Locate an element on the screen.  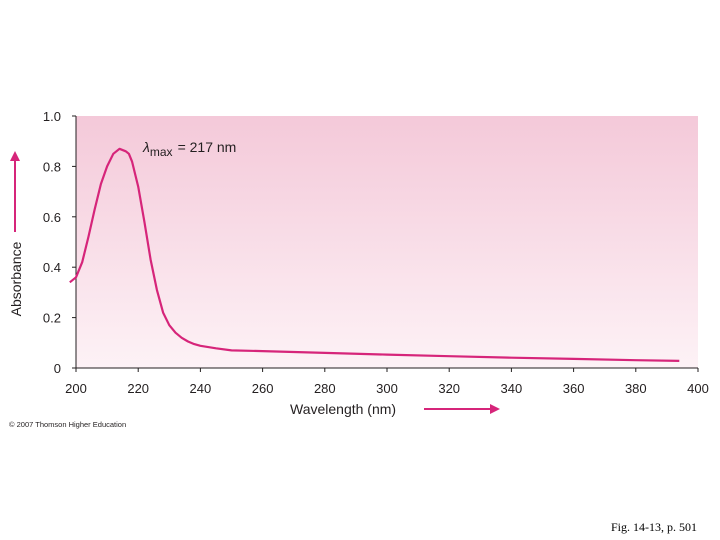
x-tick-label: 200 is located at coordinates (76, 388).